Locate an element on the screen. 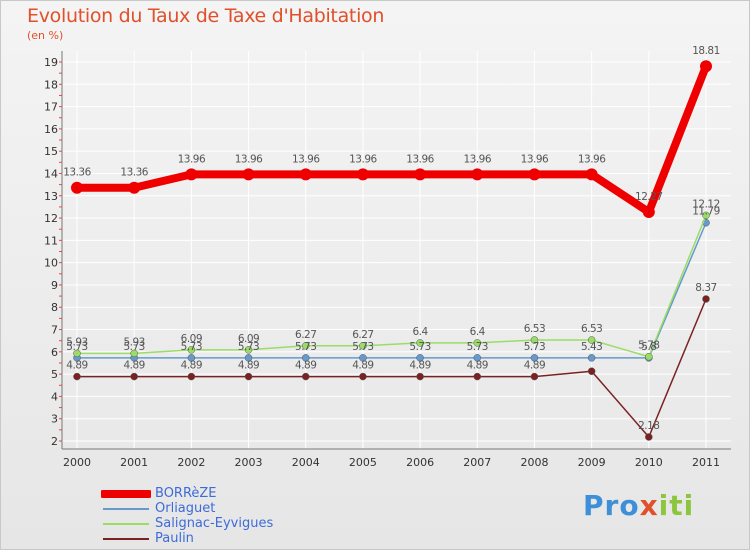 The image size is (750, 551). data-point-Paulin-2010 is located at coordinates (649, 437).